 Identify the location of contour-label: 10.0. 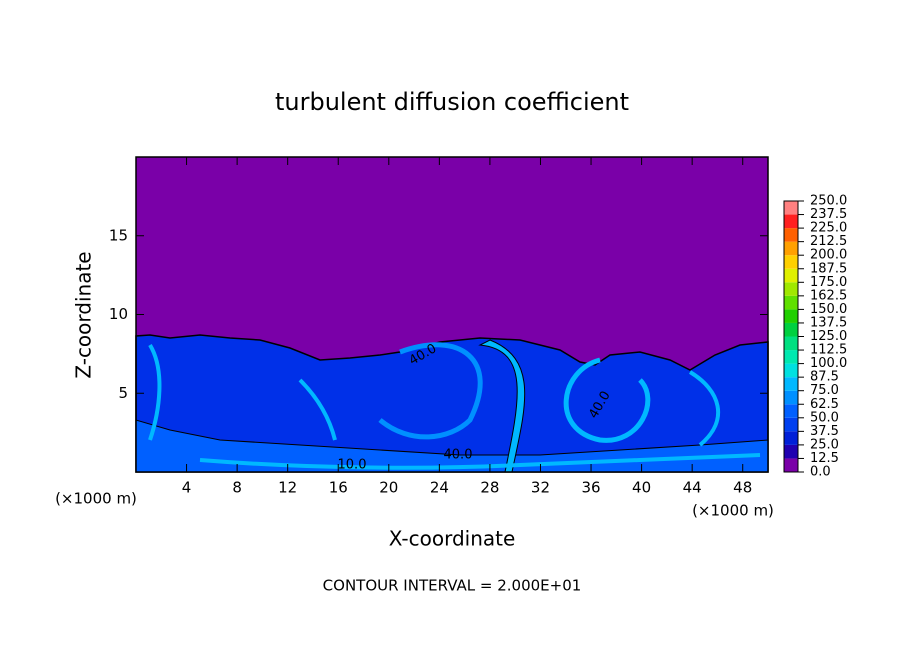
(352, 465).